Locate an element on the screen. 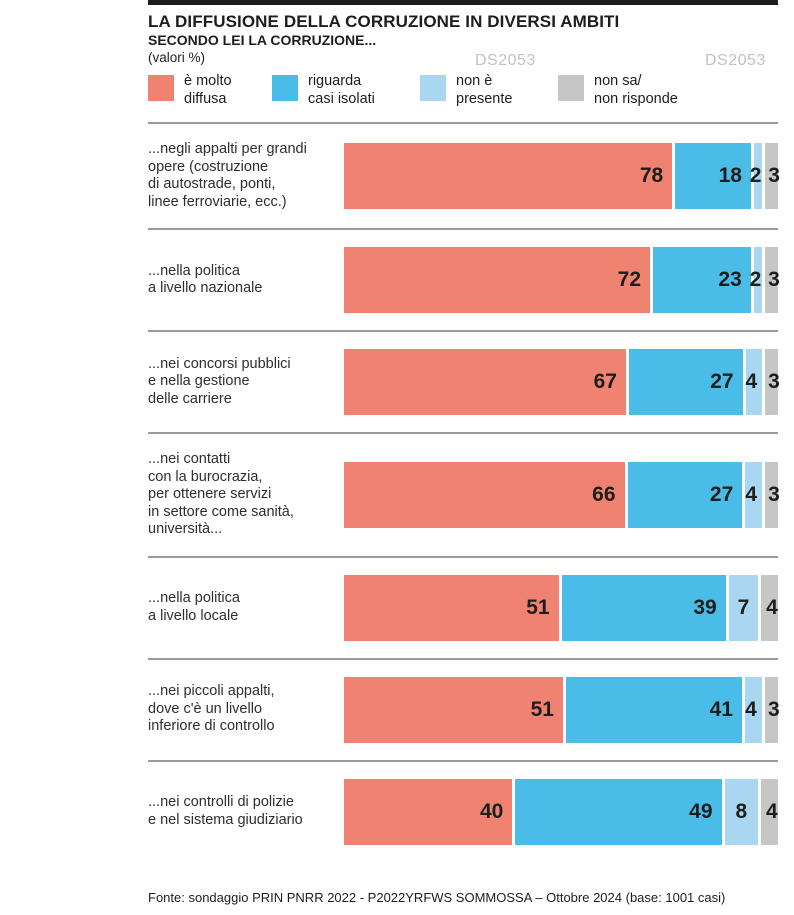  bar-segment-molto-diffusa: 40 is located at coordinates (428, 811).